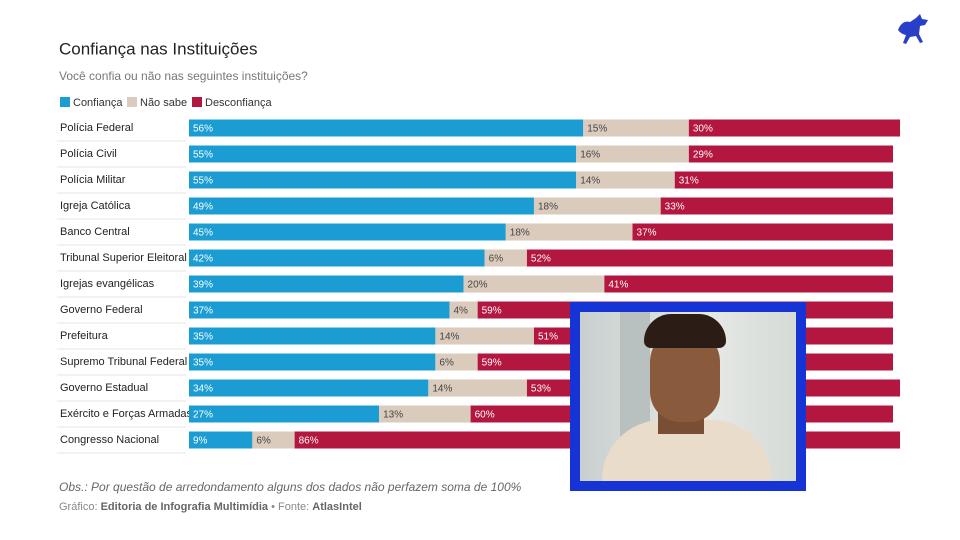 This screenshot has width=960, height=540. I want to click on category-label: Congresso Nacional, so click(109, 440).